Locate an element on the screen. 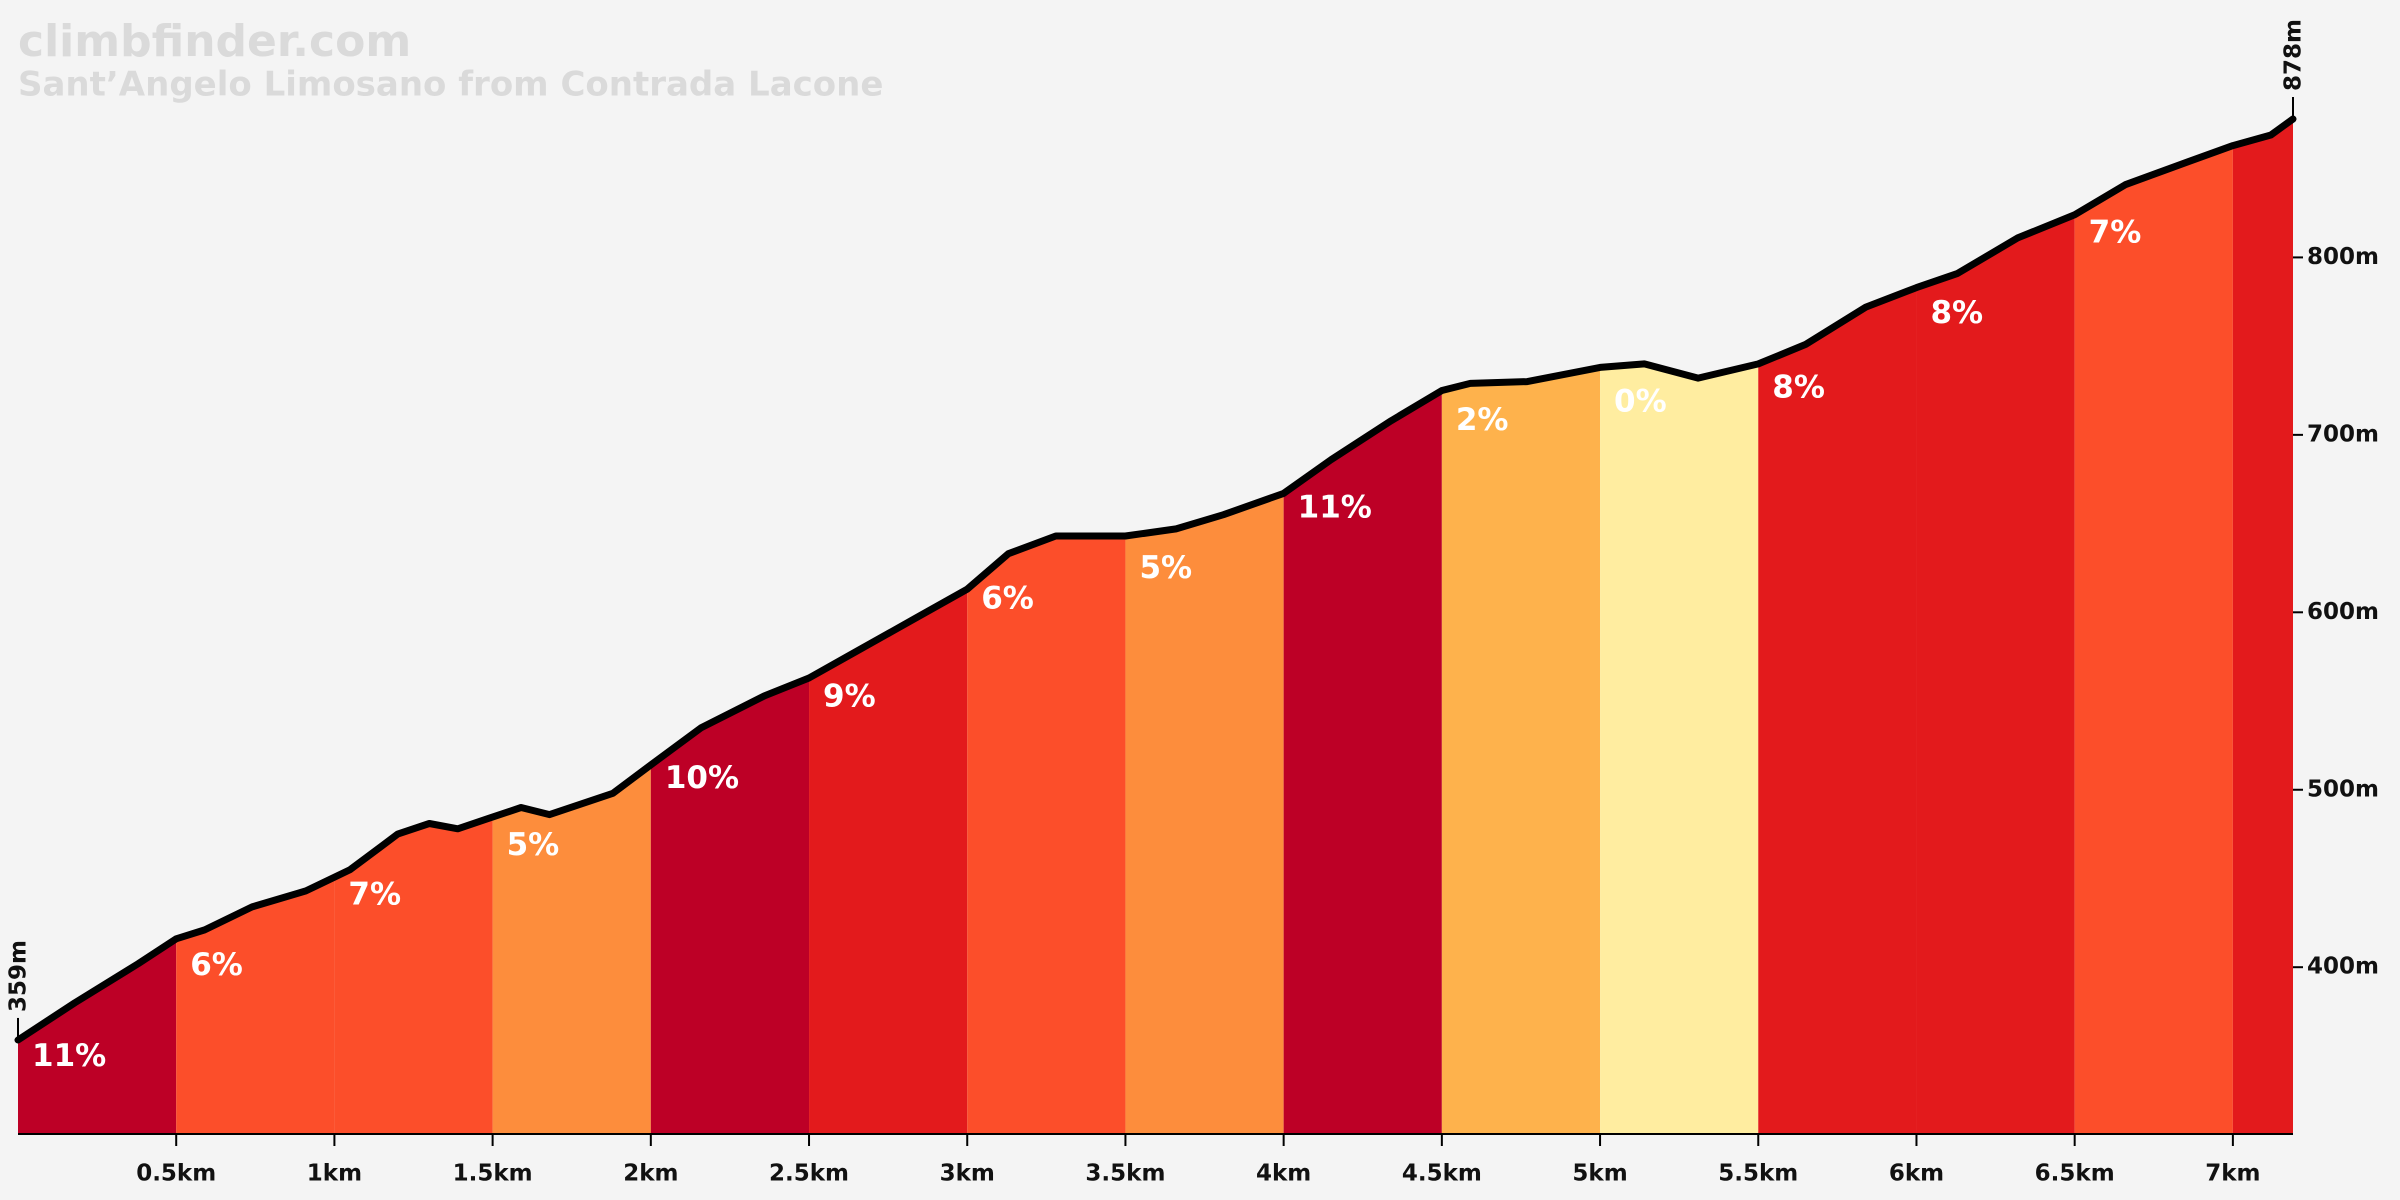 The width and height of the screenshot is (2400, 1200). x-tick-label: 3.5km is located at coordinates (1125, 1174).